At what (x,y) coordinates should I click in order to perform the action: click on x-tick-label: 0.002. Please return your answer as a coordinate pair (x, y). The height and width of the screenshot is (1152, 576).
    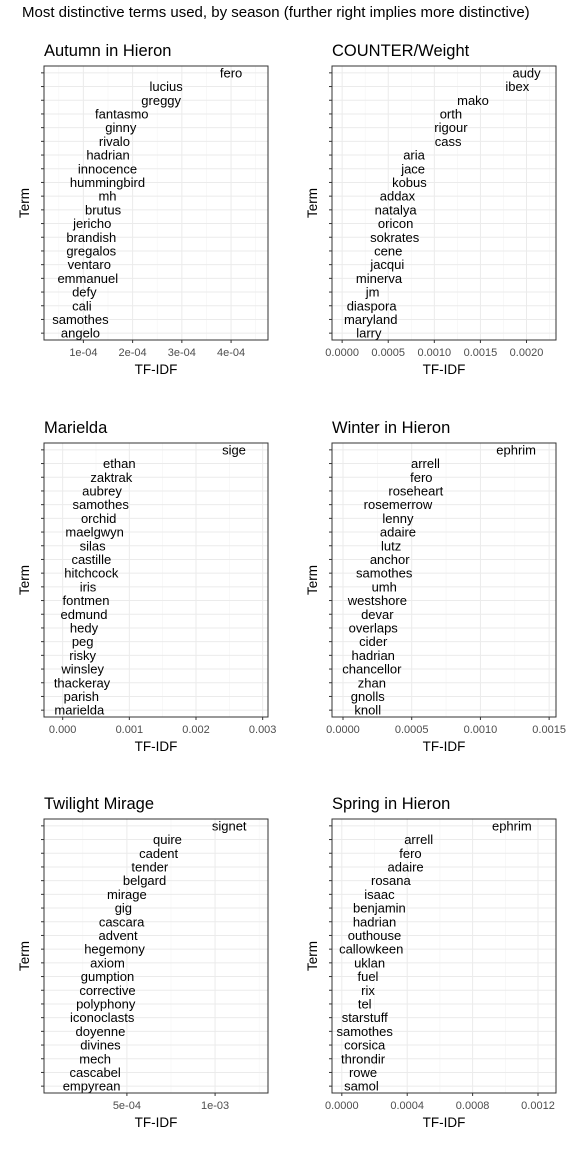
    Looking at the image, I should click on (196, 730).